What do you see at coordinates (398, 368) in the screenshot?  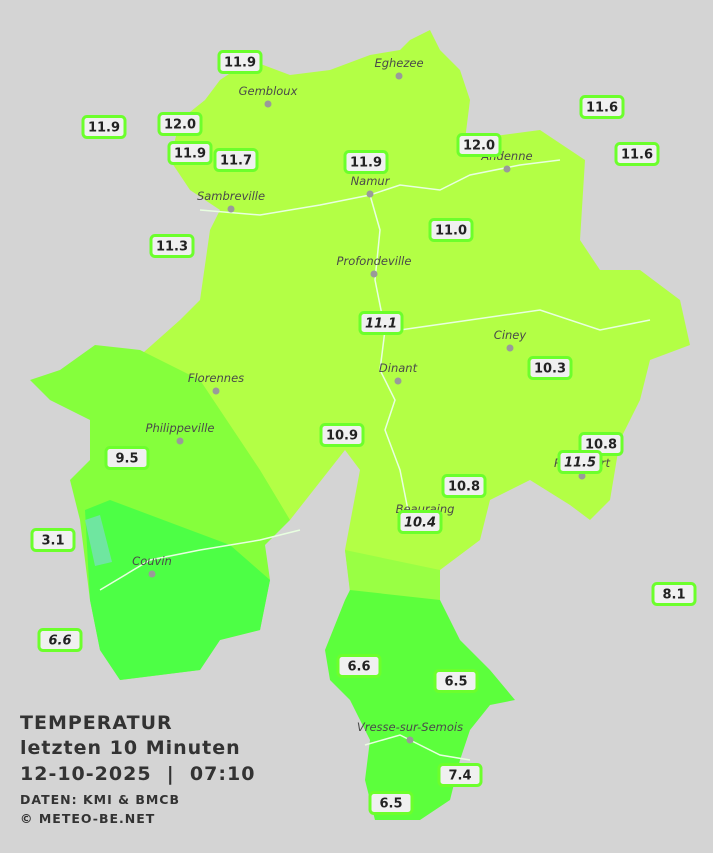 I see `town-name: Dinant` at bounding box center [398, 368].